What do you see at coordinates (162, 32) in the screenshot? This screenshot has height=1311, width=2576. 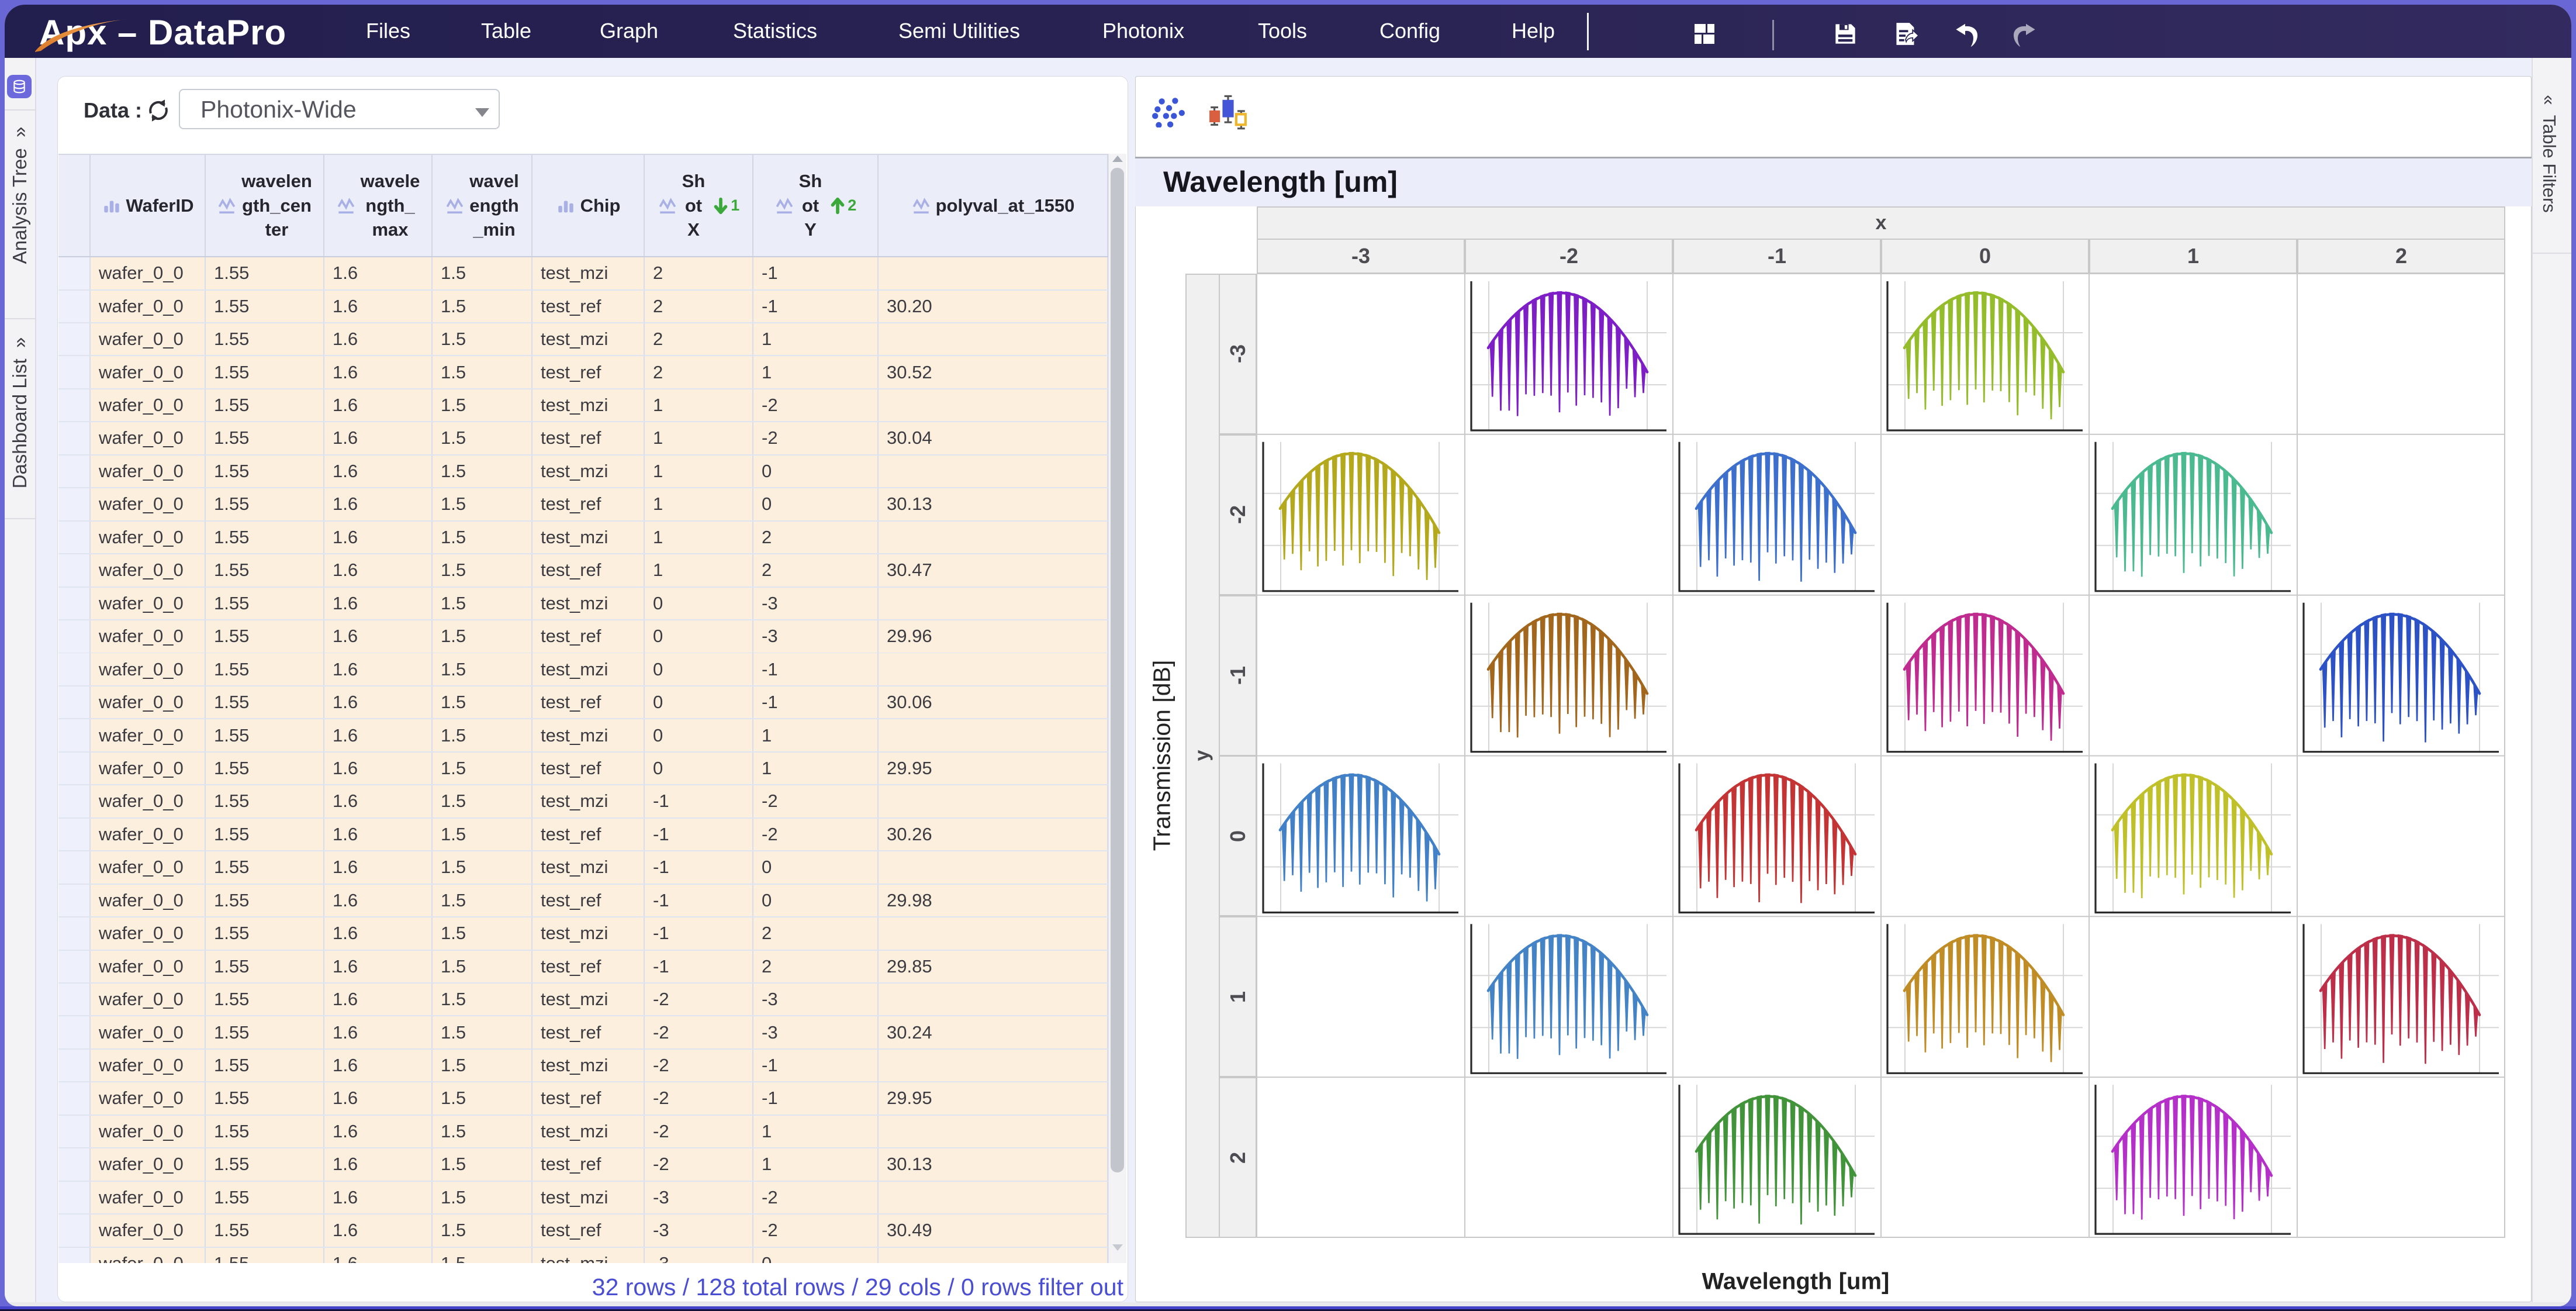 I see `svg-text: Apx – DataPro` at bounding box center [162, 32].